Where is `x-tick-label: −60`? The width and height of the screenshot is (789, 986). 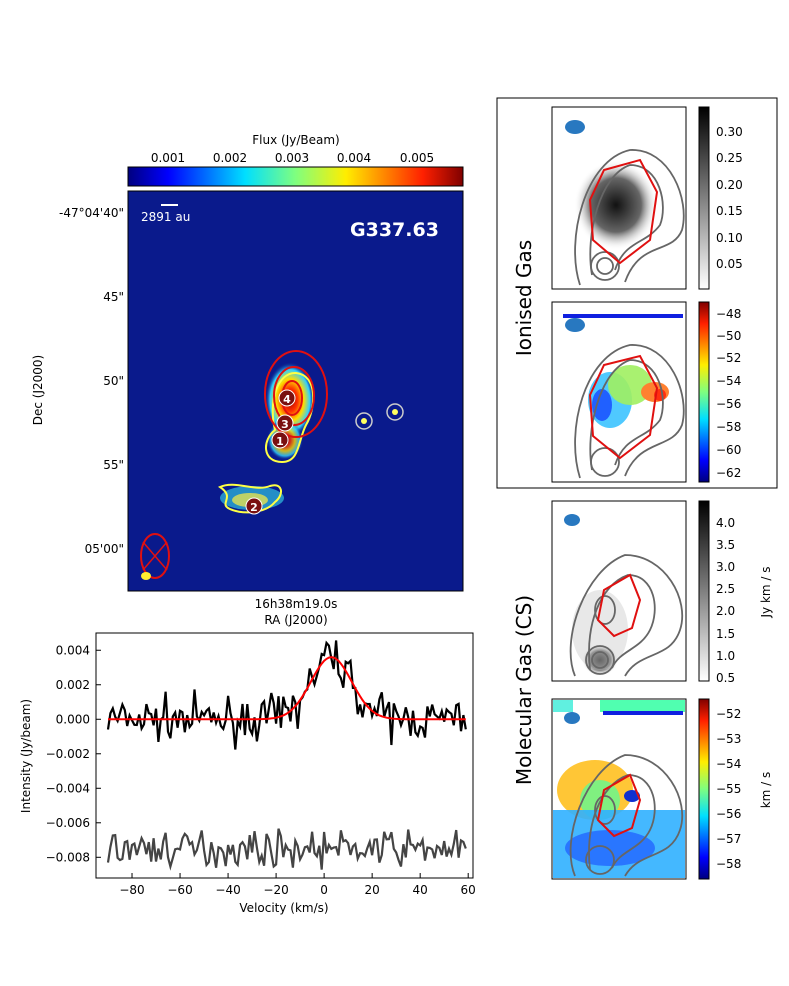 x-tick-label: −60 is located at coordinates (179, 890).